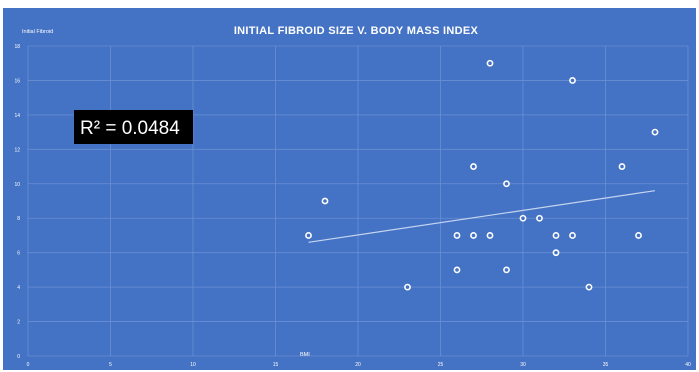  What do you see at coordinates (482, 216) in the screenshot?
I see `trendline` at bounding box center [482, 216].